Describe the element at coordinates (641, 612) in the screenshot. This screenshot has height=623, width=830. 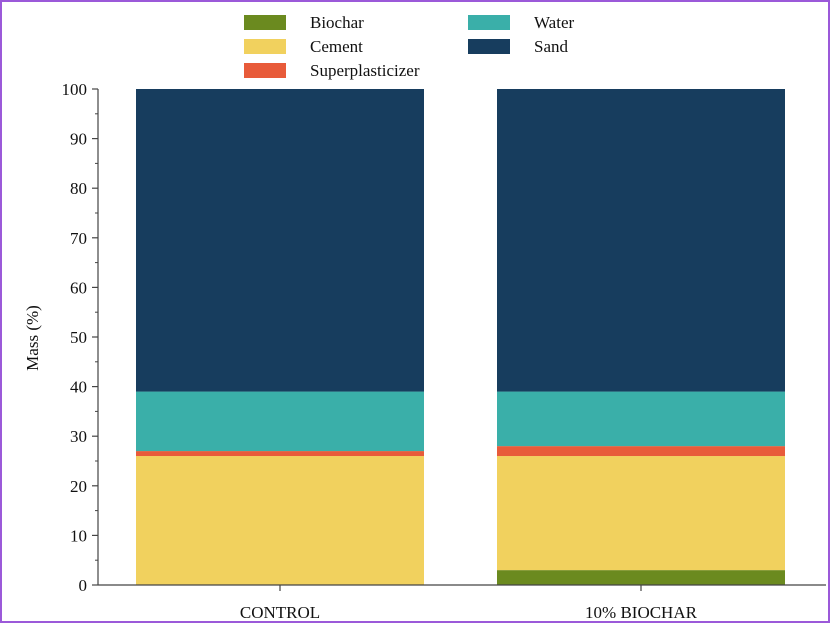
I see `x-tick-label-10-biochar: 10% BIOCHAR` at that location.